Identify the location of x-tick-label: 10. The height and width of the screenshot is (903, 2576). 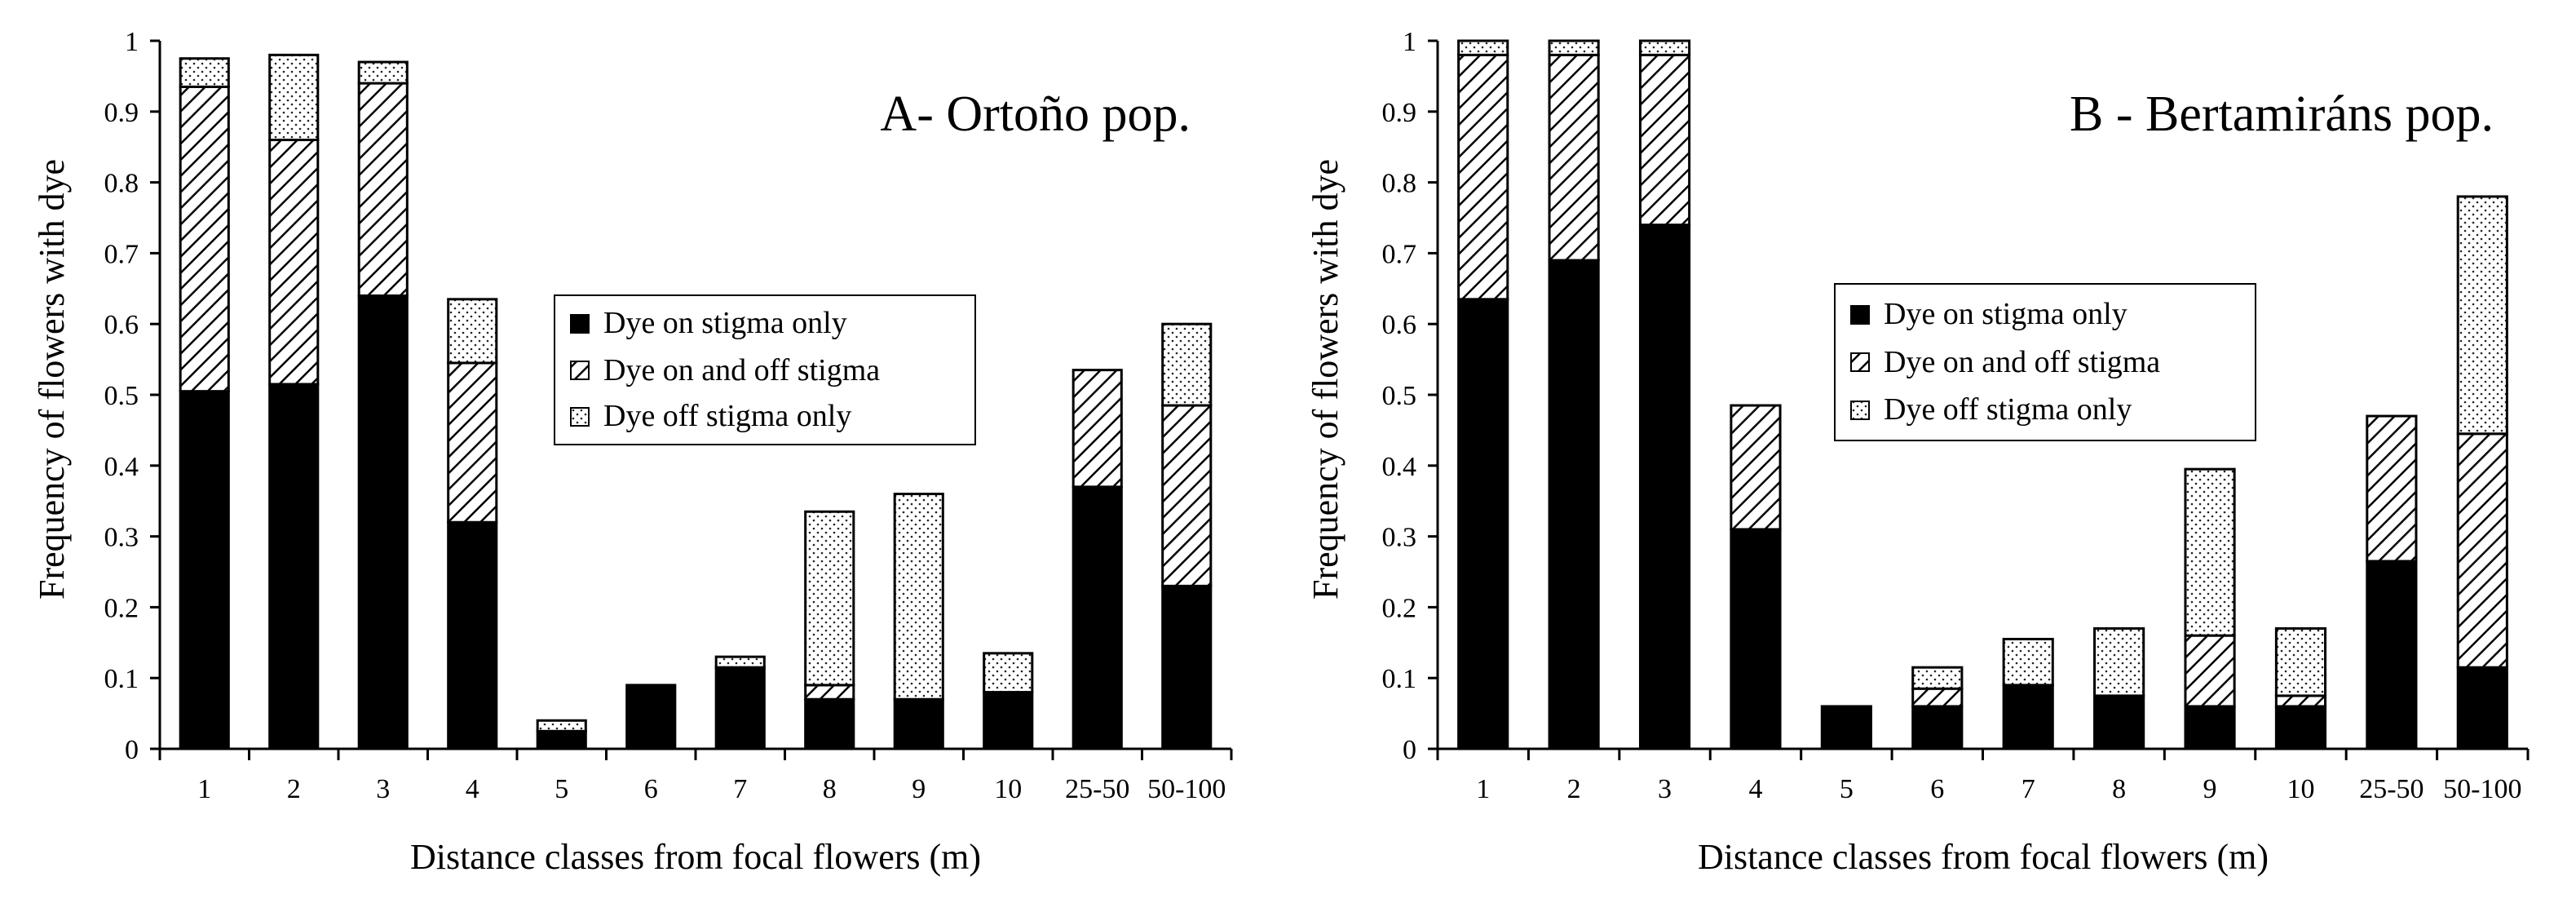
(1008, 789).